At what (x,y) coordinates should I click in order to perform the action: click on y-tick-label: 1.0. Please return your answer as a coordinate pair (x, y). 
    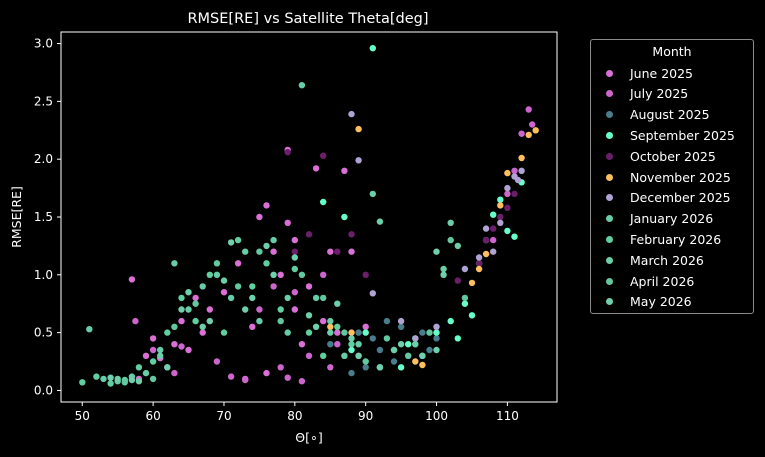
    Looking at the image, I should click on (43, 275).